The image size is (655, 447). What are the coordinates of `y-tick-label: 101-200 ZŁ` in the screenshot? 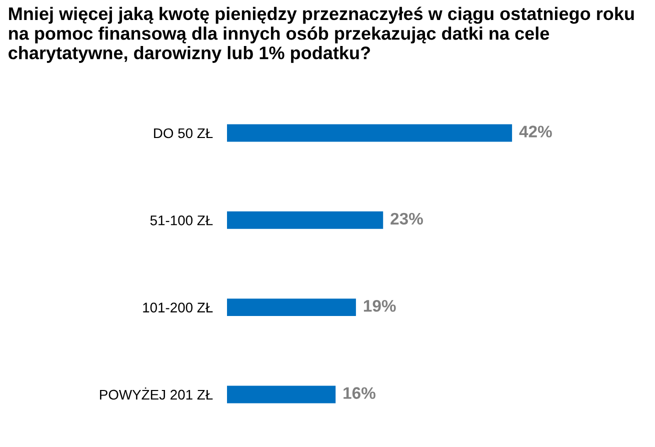 It's located at (178, 307).